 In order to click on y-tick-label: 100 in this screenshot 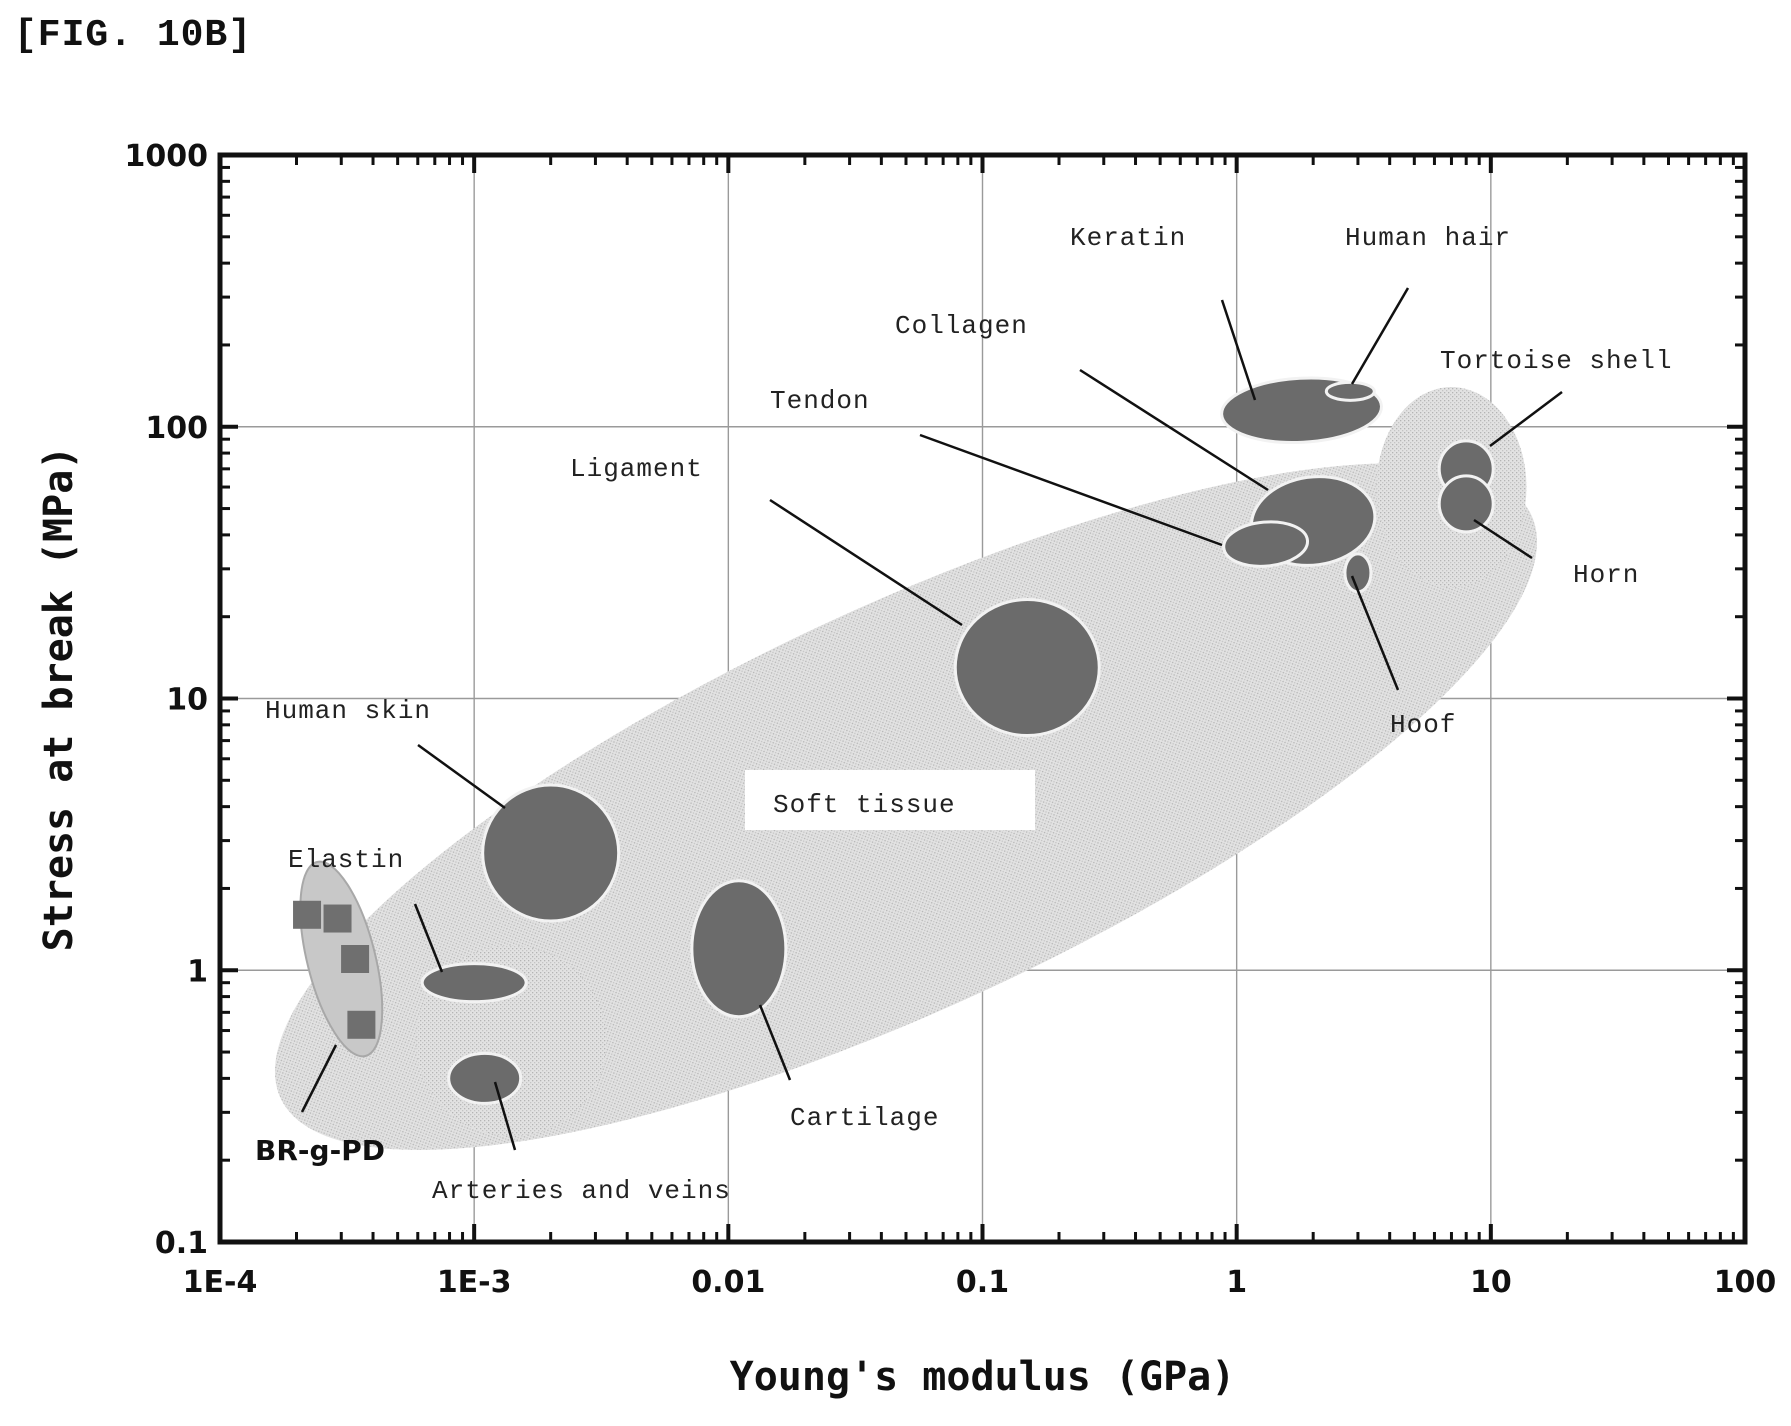, I will do `click(176, 428)`.